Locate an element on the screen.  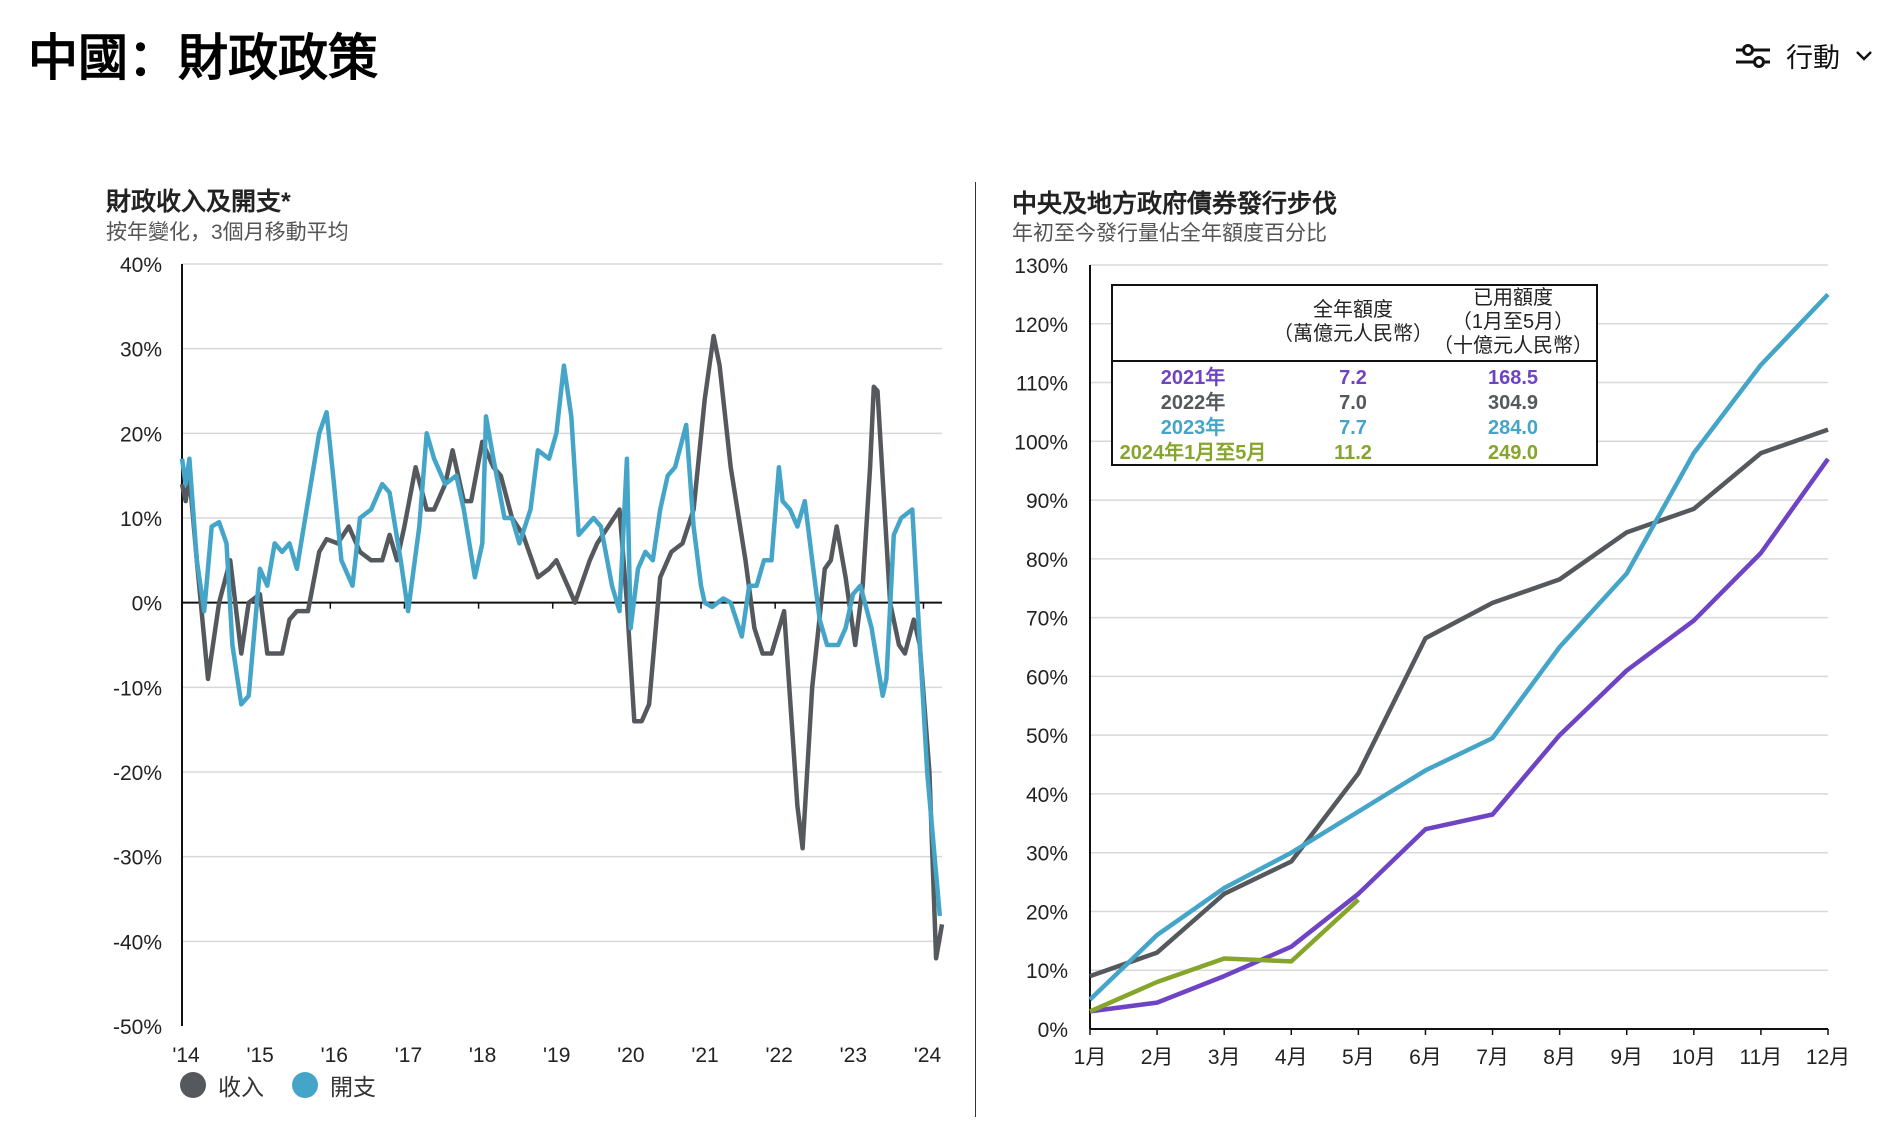
x-tick-label: '19 is located at coordinates (556, 1055).